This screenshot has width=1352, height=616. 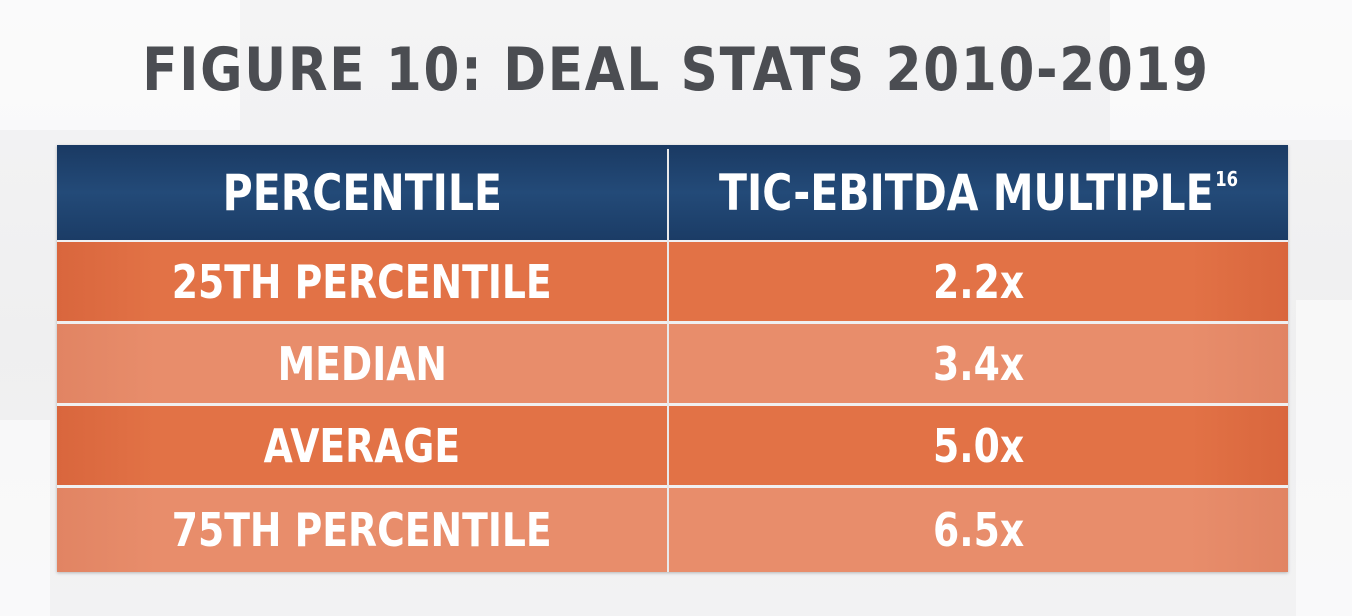 I want to click on header-multiple-label: TIC-EBITDA MULTIPLE, so click(x=966, y=192).